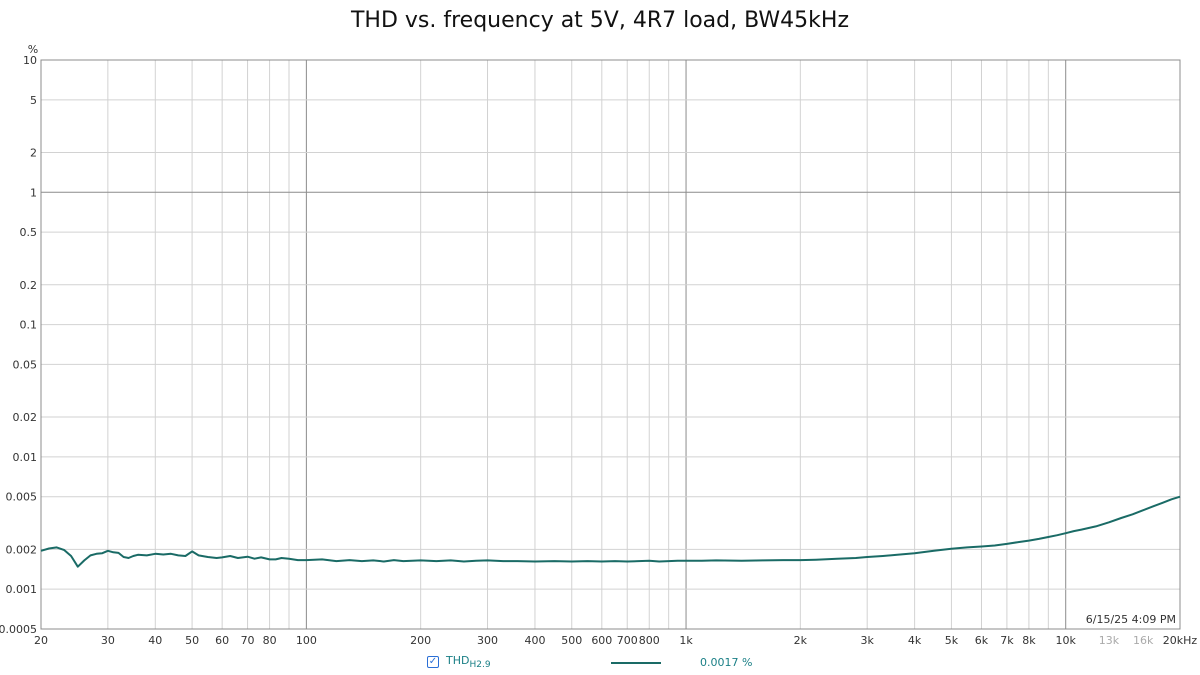  What do you see at coordinates (801, 640) in the screenshot?
I see `x-tick-label: 2k` at bounding box center [801, 640].